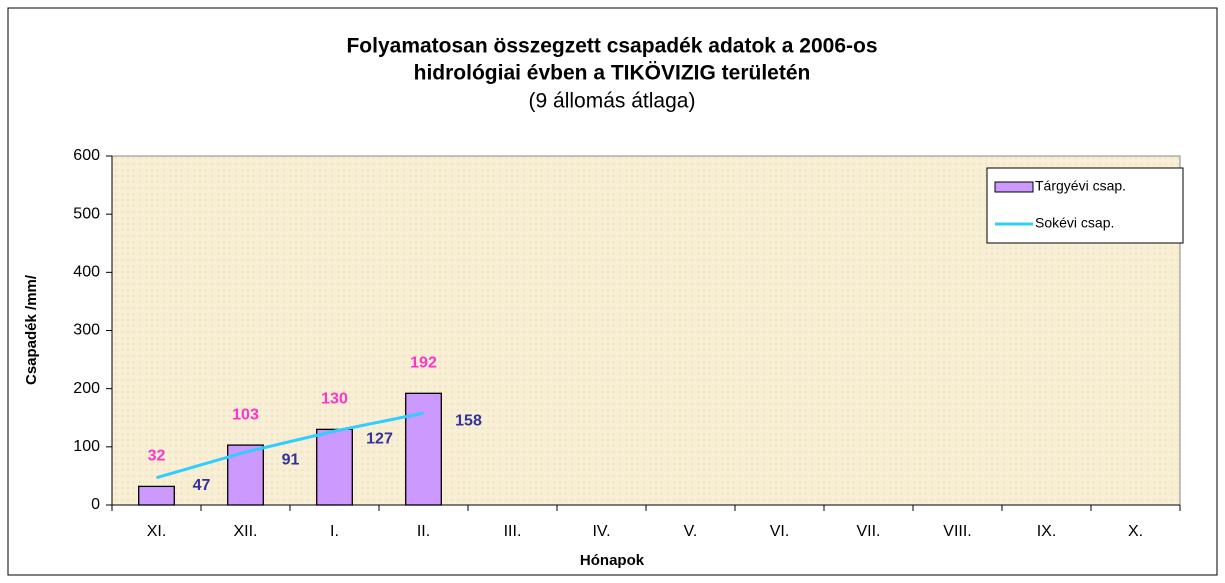  Describe the element at coordinates (86, 388) in the screenshot. I see `y-tick-label: 200` at that location.